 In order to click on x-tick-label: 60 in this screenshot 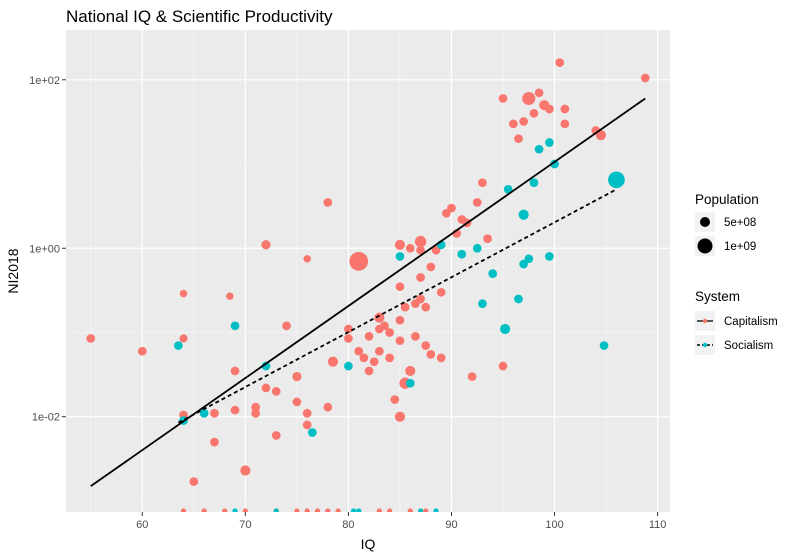, I will do `click(142, 525)`.